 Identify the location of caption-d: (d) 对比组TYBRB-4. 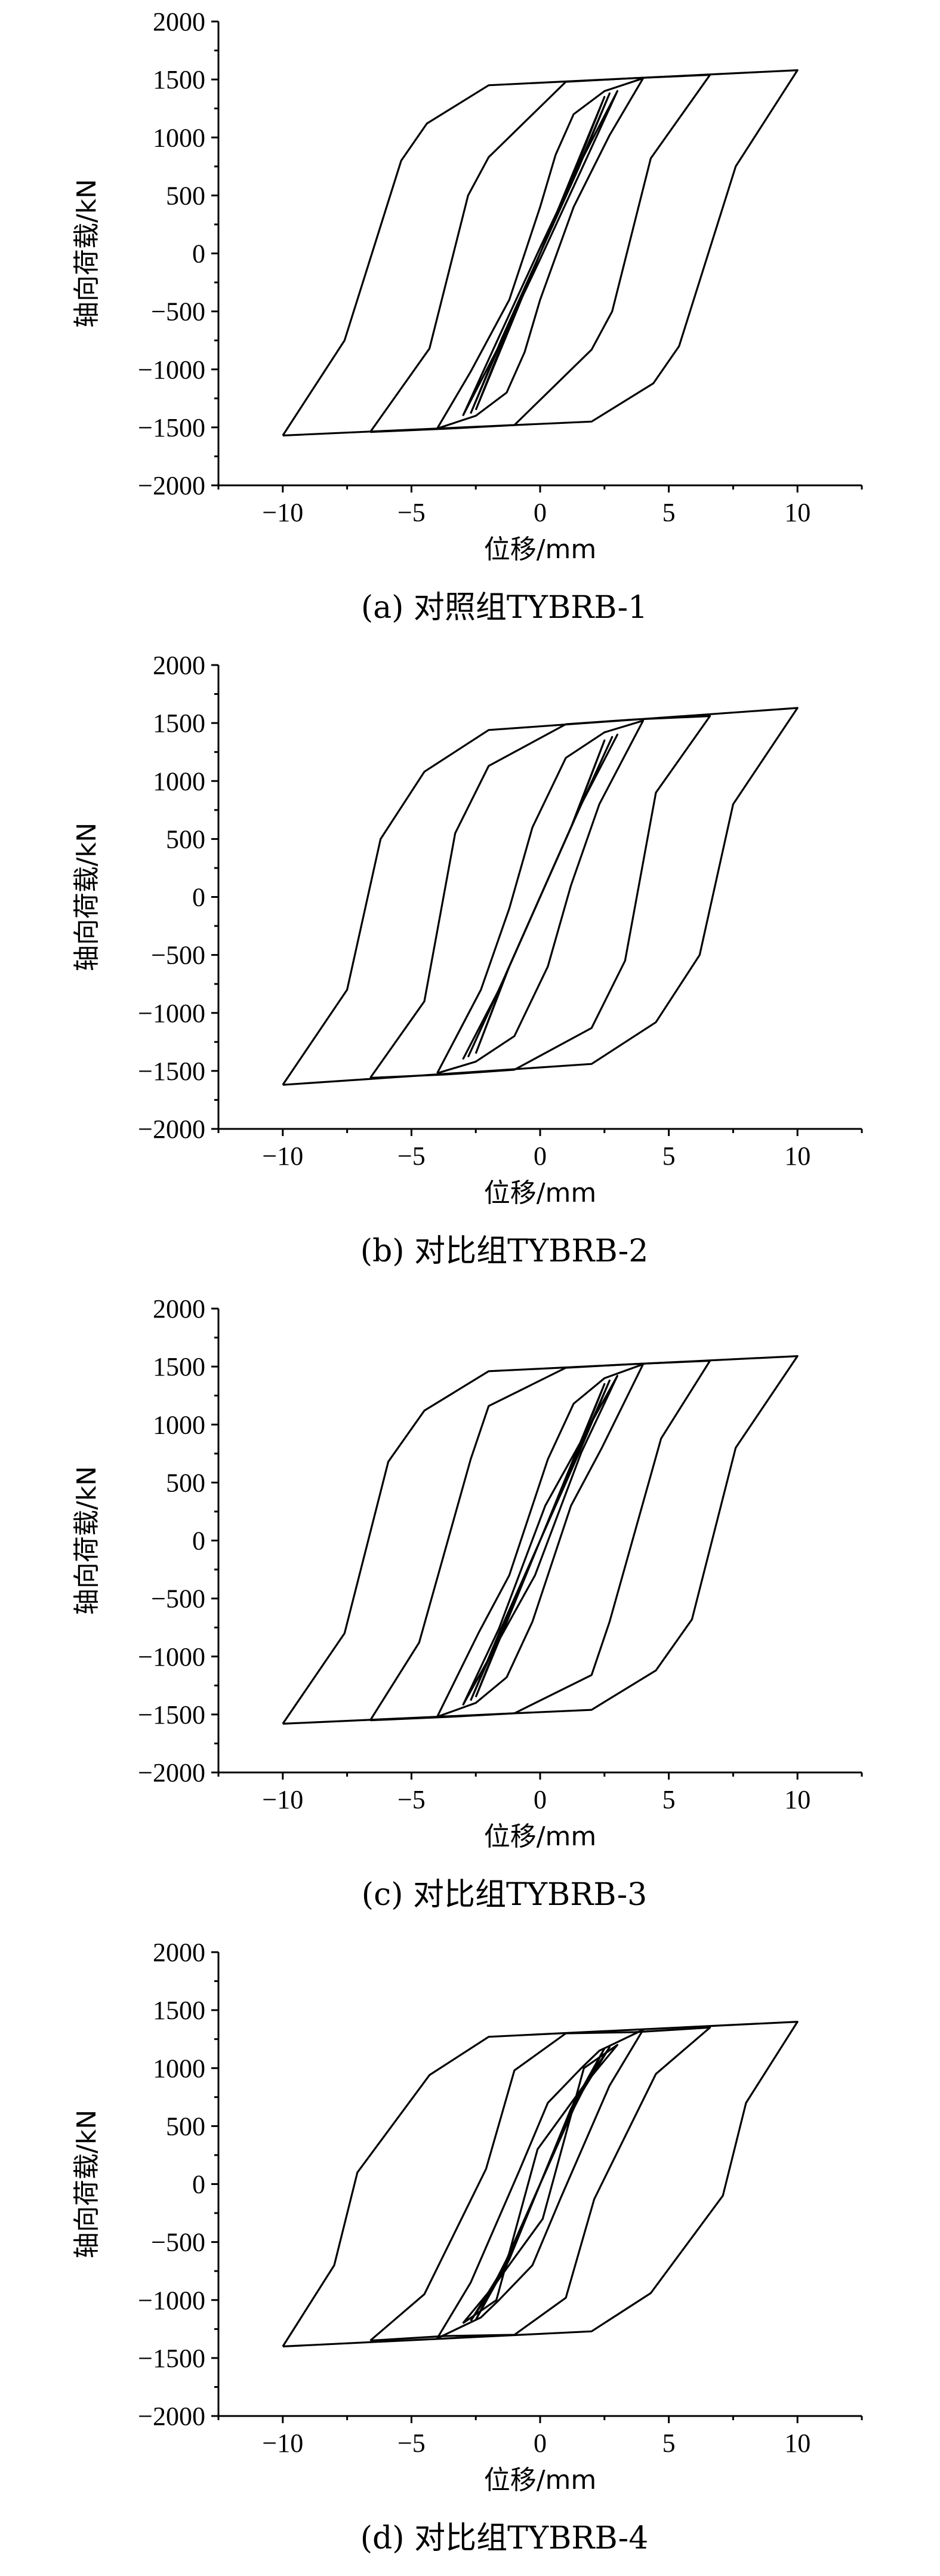
(504, 2538).